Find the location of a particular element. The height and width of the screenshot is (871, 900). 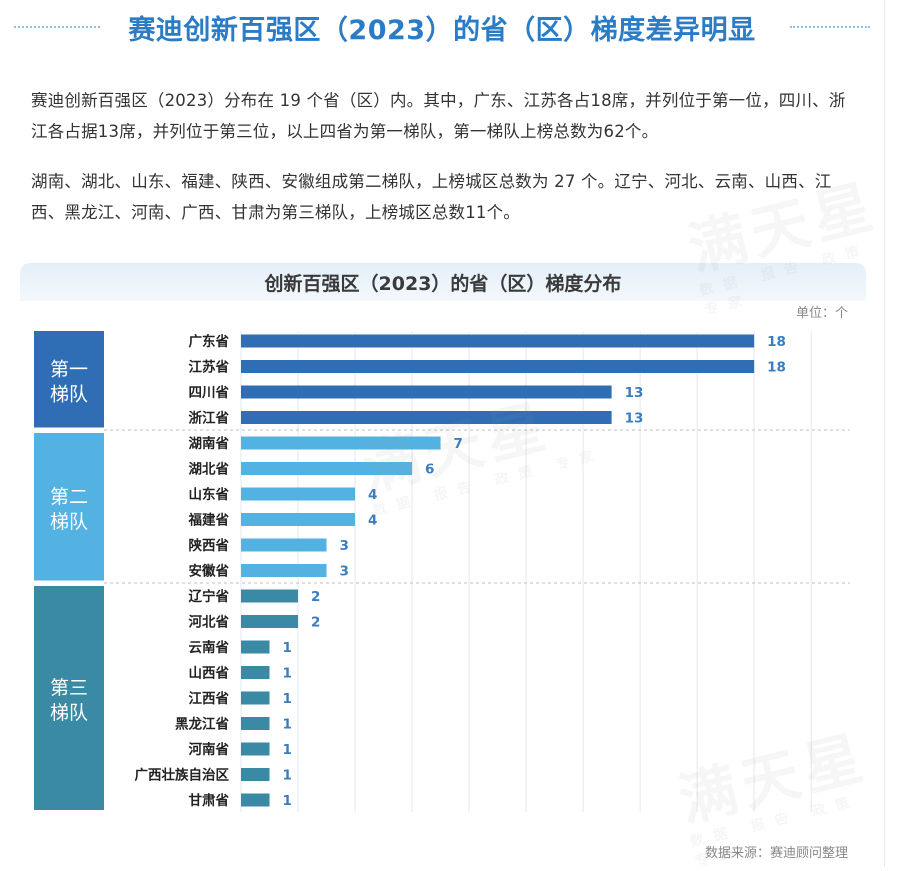

tier-label: 第二 is located at coordinates (69, 497).